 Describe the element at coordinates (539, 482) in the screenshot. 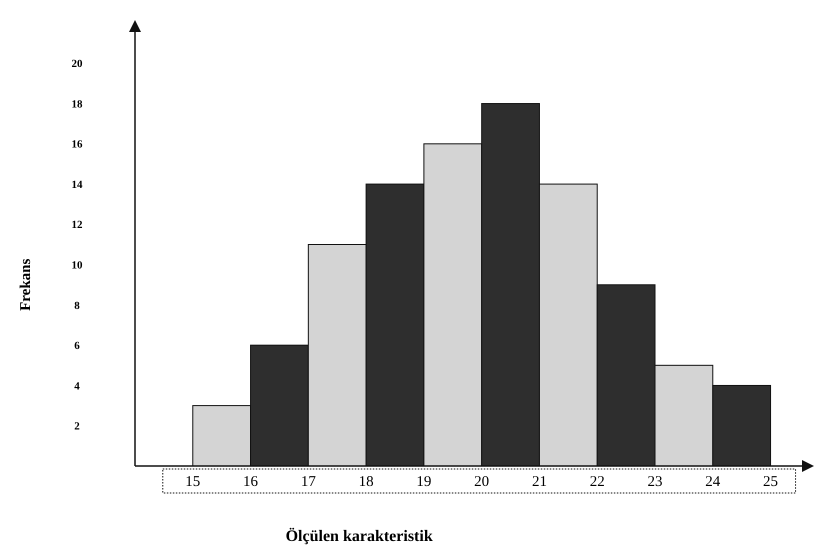

I see `x-tick-label: 21` at that location.